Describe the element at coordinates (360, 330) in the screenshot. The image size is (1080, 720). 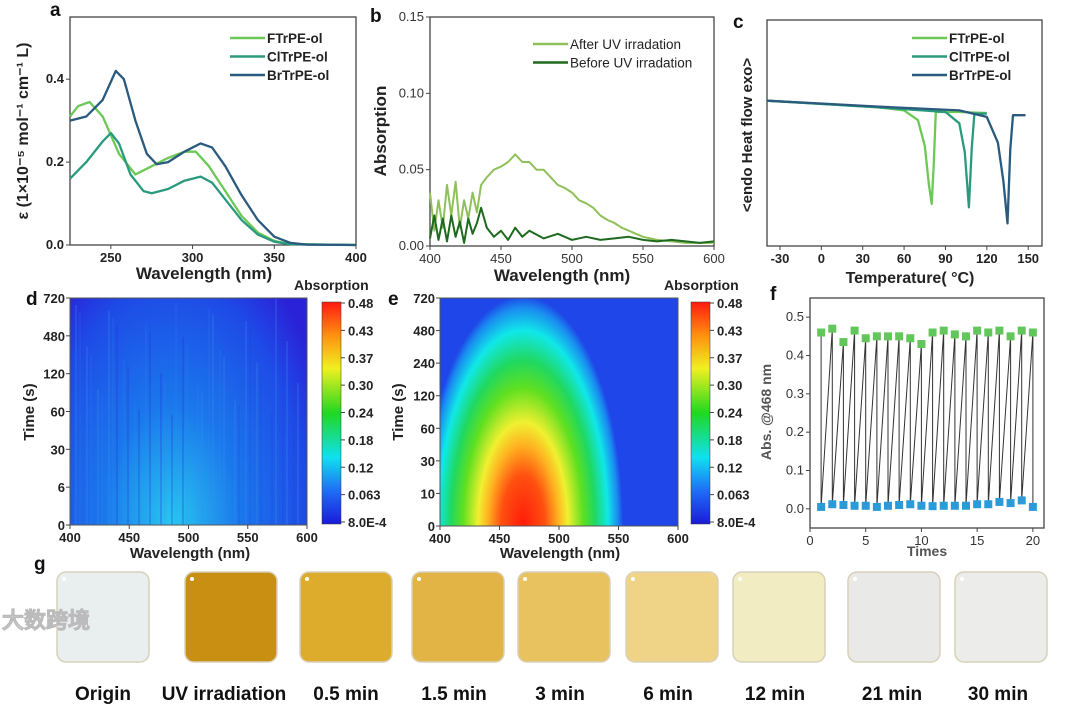
I see `colorbar-tick-label: 0.43` at that location.